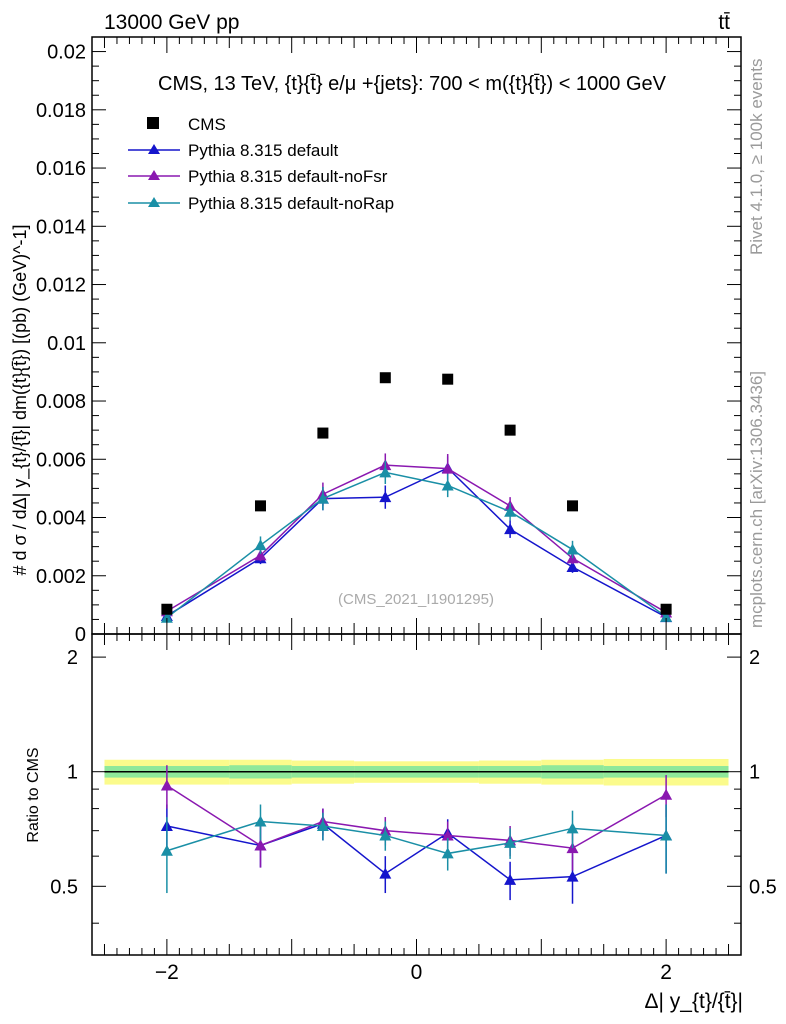  I want to click on y-tick-label: 0.008, so click(61, 402).